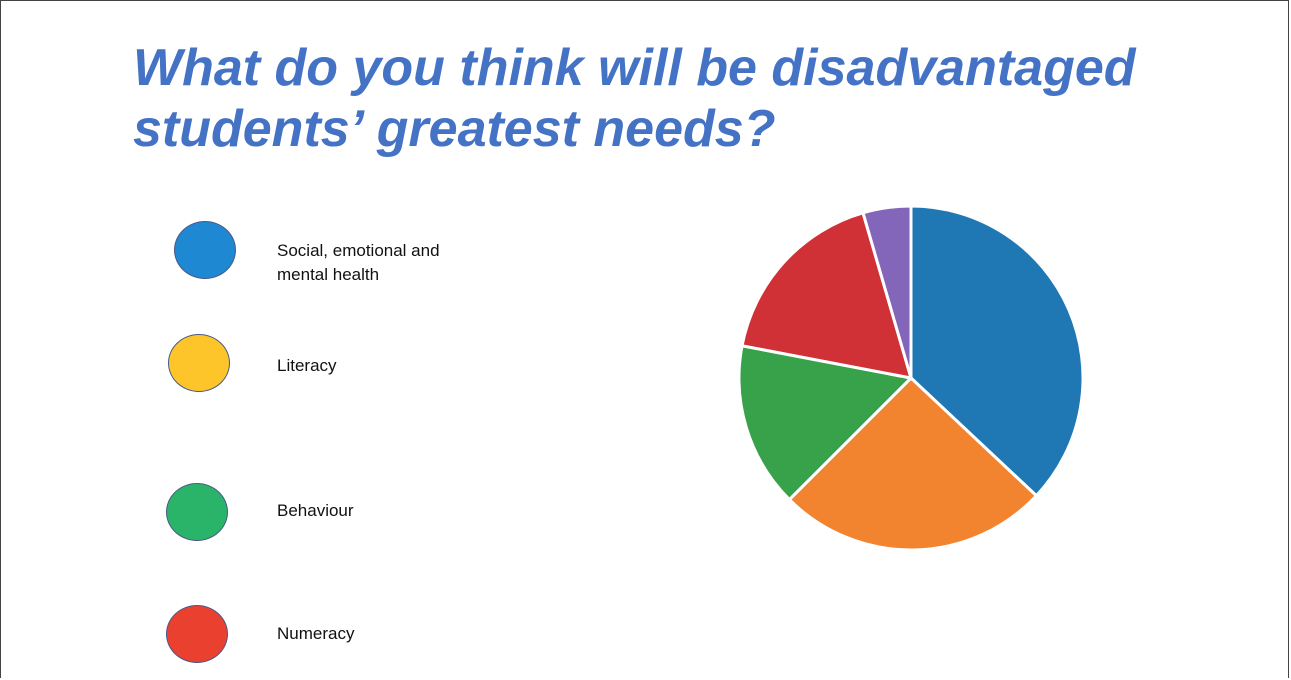 This screenshot has height=680, width=1291. What do you see at coordinates (328, 274) in the screenshot?
I see `legend-label-line: mental health` at bounding box center [328, 274].